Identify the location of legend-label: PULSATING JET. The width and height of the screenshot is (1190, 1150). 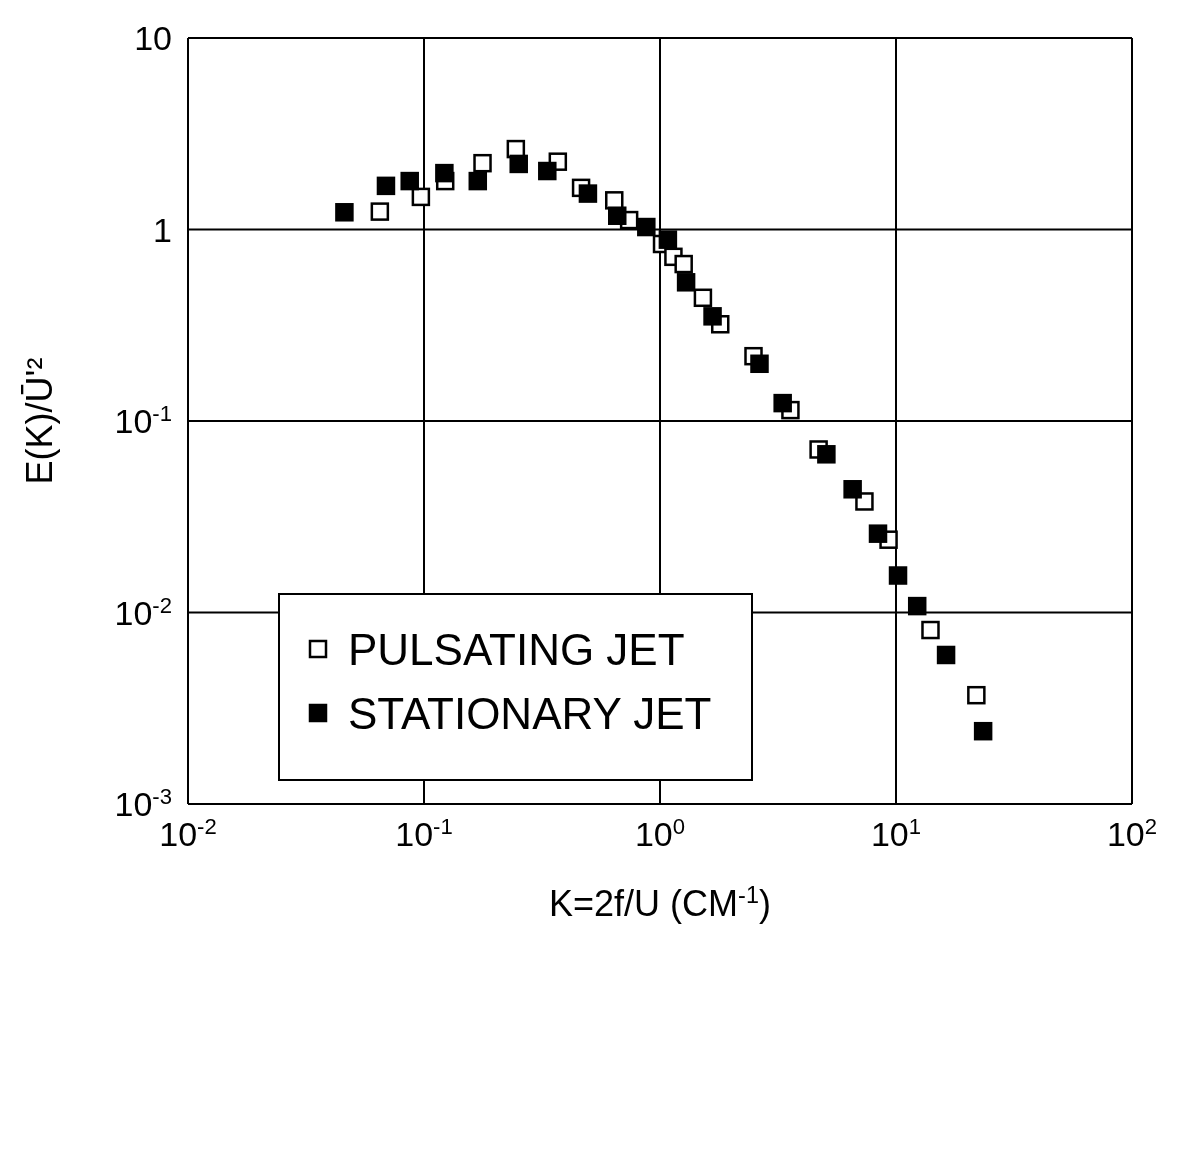
(516, 650).